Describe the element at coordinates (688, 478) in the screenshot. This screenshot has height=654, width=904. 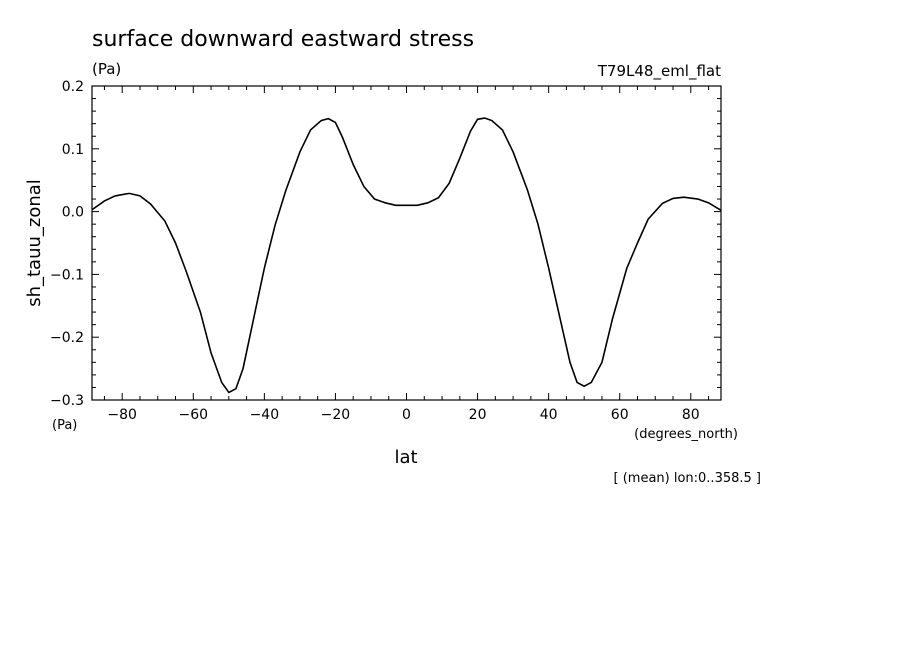
I see `averaging-note: [ (mean) lon:0..358.5 ]` at that location.